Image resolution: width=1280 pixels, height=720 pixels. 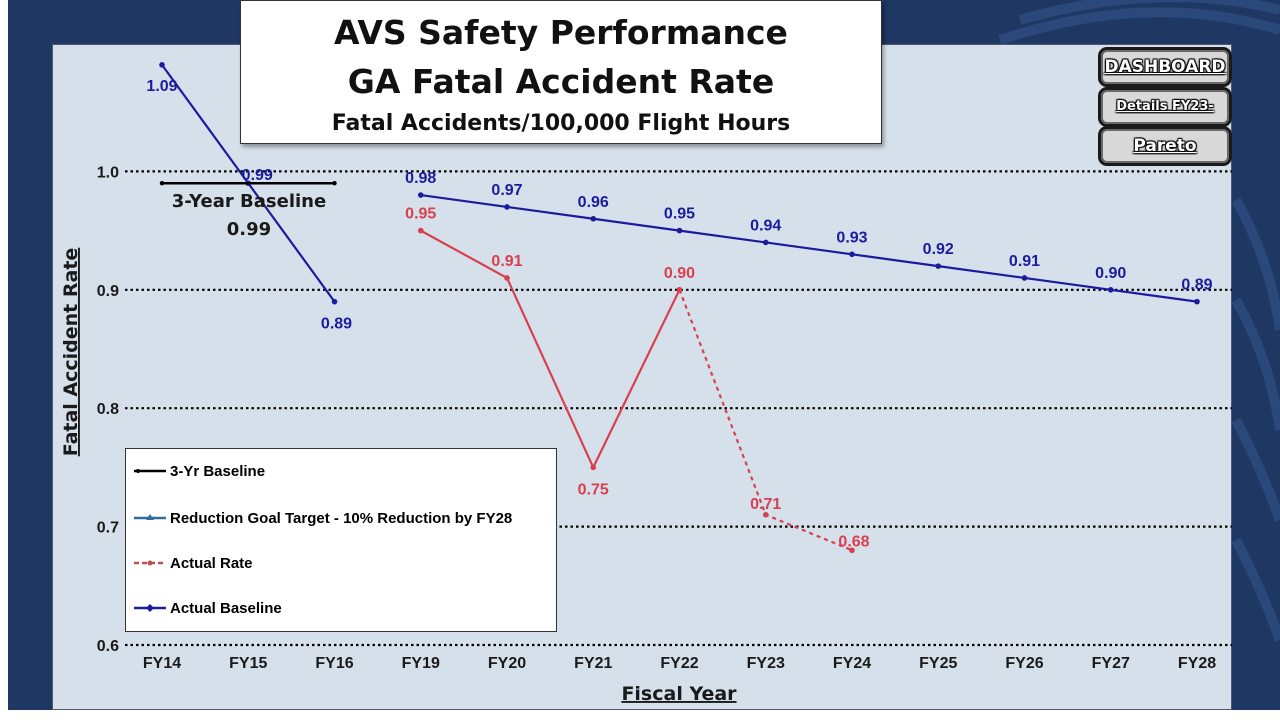 I want to click on x-tick-label: FY21, so click(x=593, y=663).